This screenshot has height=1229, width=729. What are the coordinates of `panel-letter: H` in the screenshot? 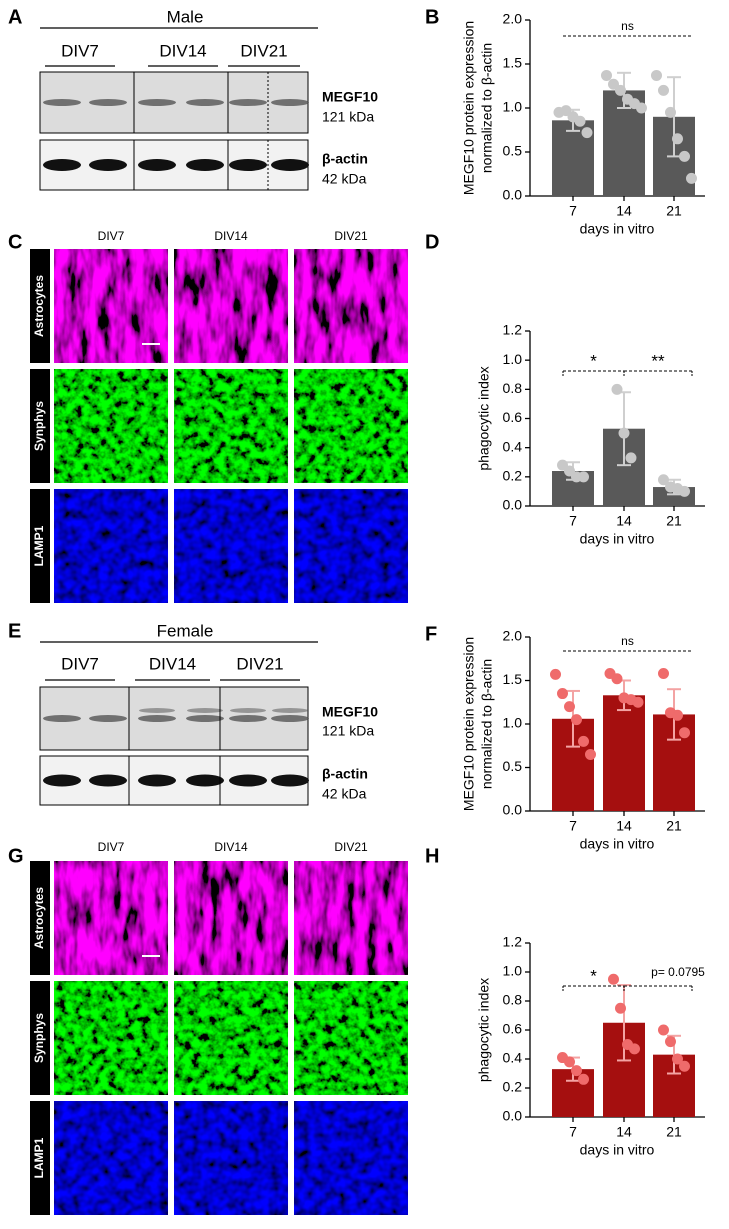 It's located at (432, 856).